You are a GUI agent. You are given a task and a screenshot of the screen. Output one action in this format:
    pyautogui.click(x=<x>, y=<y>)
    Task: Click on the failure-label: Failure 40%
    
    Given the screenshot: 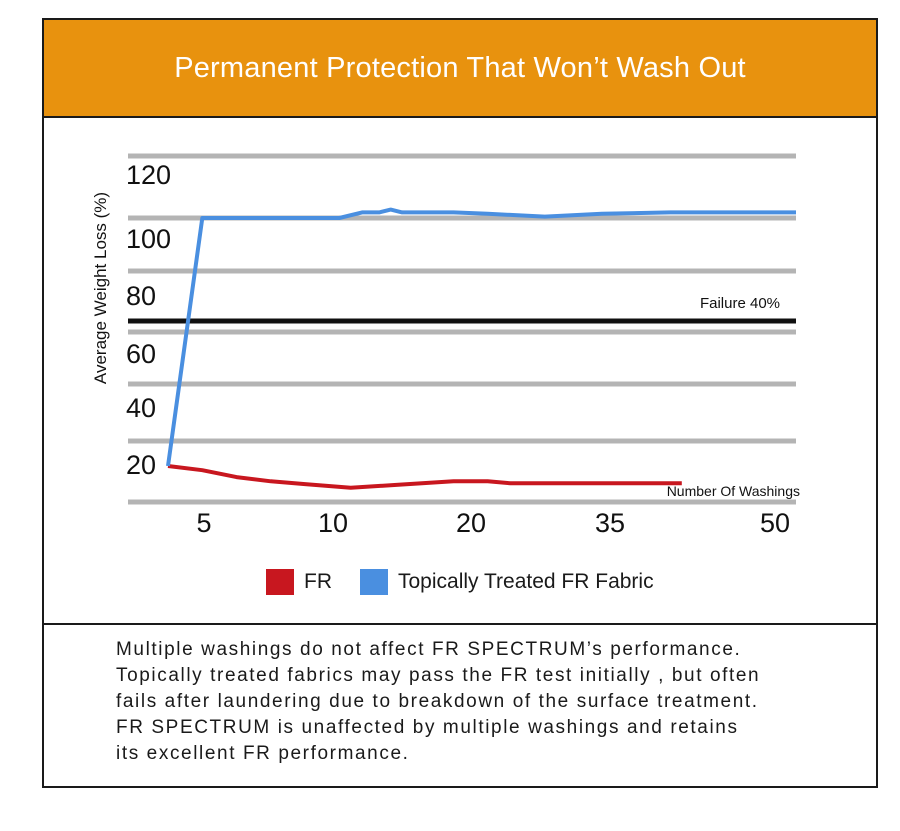 What is the action you would take?
    pyautogui.click(x=740, y=303)
    